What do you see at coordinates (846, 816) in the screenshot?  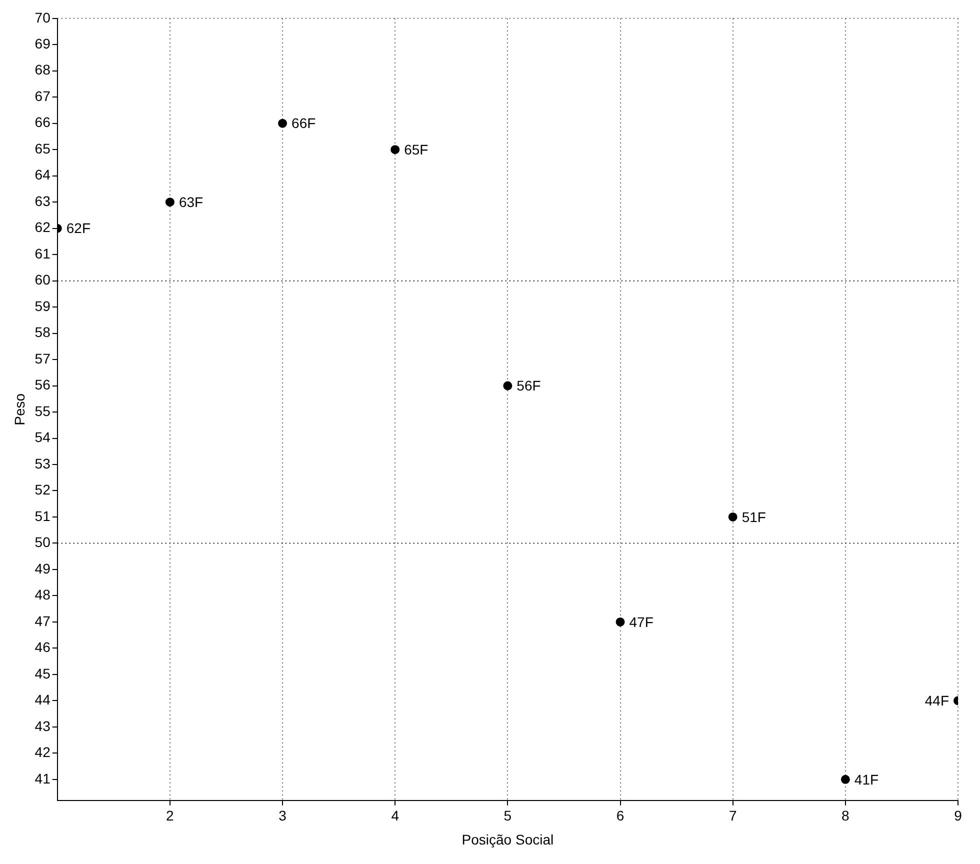 I see `x-tick-label: 8` at bounding box center [846, 816].